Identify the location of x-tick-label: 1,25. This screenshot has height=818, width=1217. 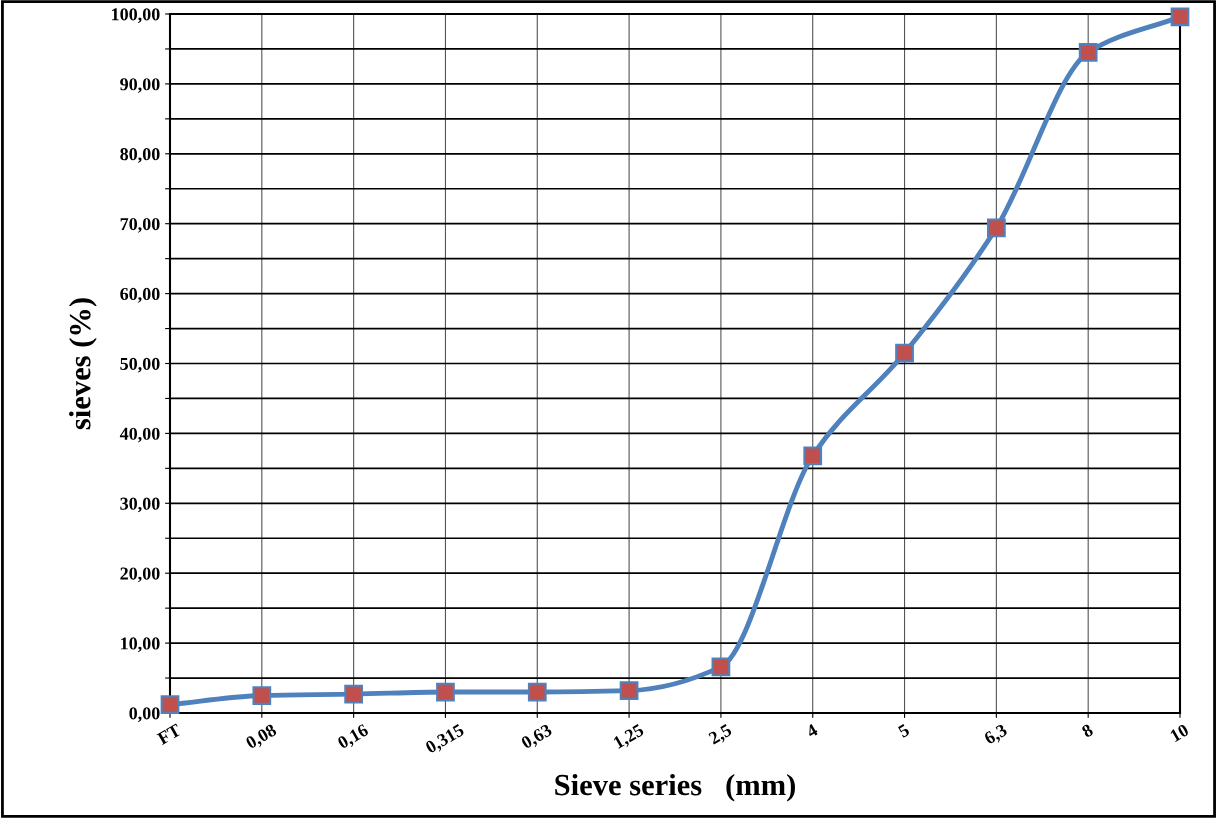
(629, 737).